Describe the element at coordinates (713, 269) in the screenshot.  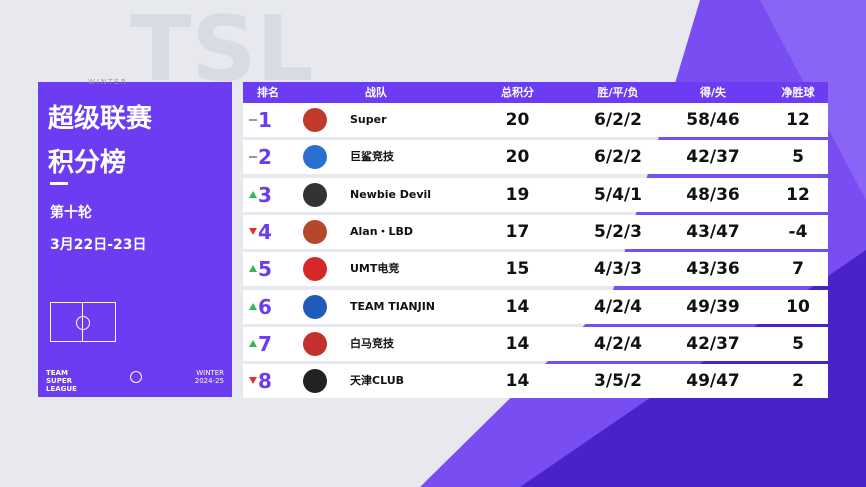
I see `goals: 43/36` at that location.